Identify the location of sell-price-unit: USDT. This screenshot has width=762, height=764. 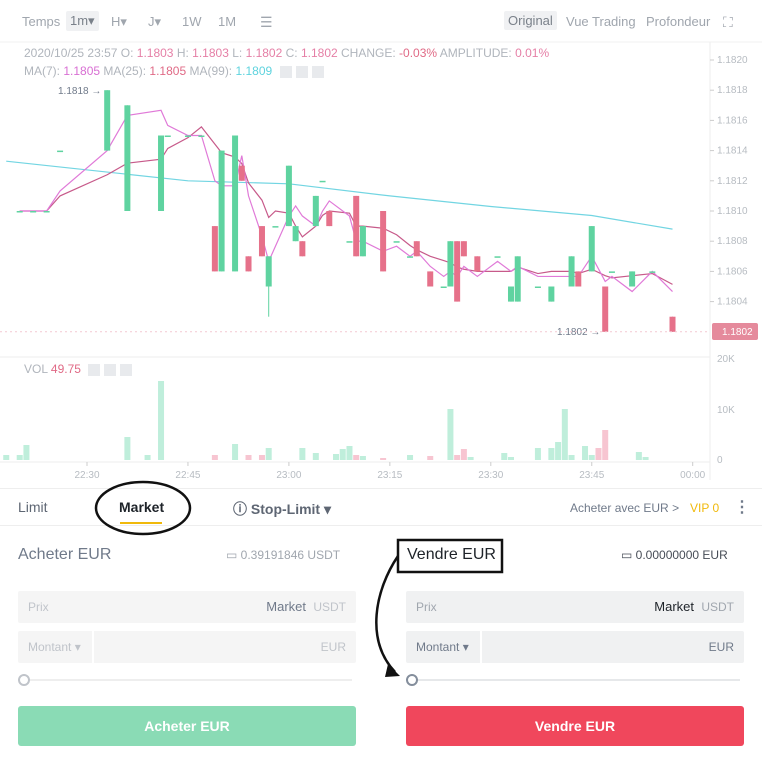
(717, 607).